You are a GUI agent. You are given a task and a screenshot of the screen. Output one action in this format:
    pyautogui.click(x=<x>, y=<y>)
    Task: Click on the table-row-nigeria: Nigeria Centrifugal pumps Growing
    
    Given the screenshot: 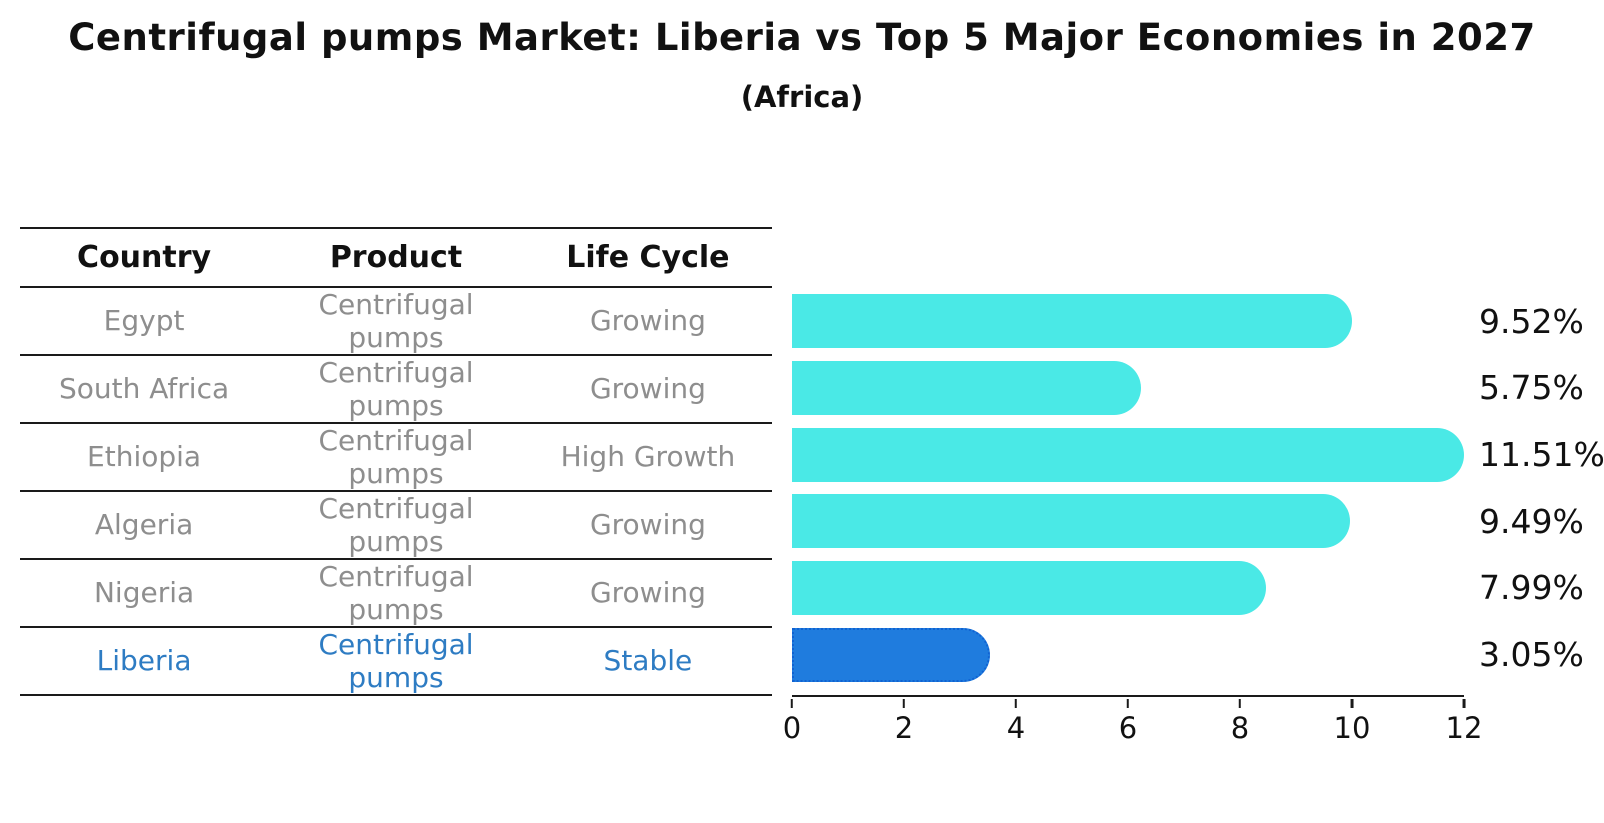 What is the action you would take?
    pyautogui.click(x=396, y=594)
    